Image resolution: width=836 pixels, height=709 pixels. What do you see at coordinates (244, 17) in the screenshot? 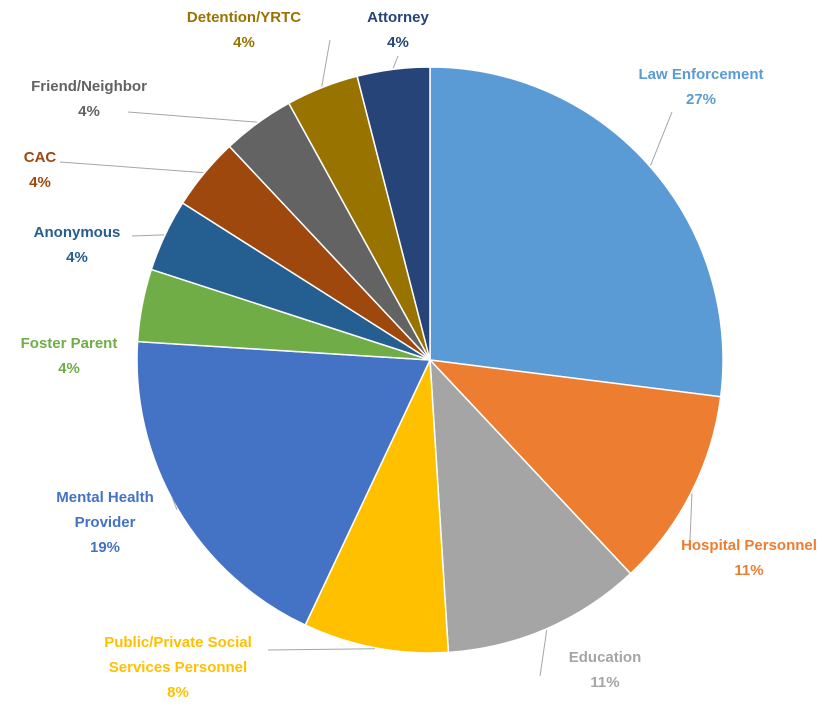
I see `category-label: Detention/YRTC` at bounding box center [244, 17].